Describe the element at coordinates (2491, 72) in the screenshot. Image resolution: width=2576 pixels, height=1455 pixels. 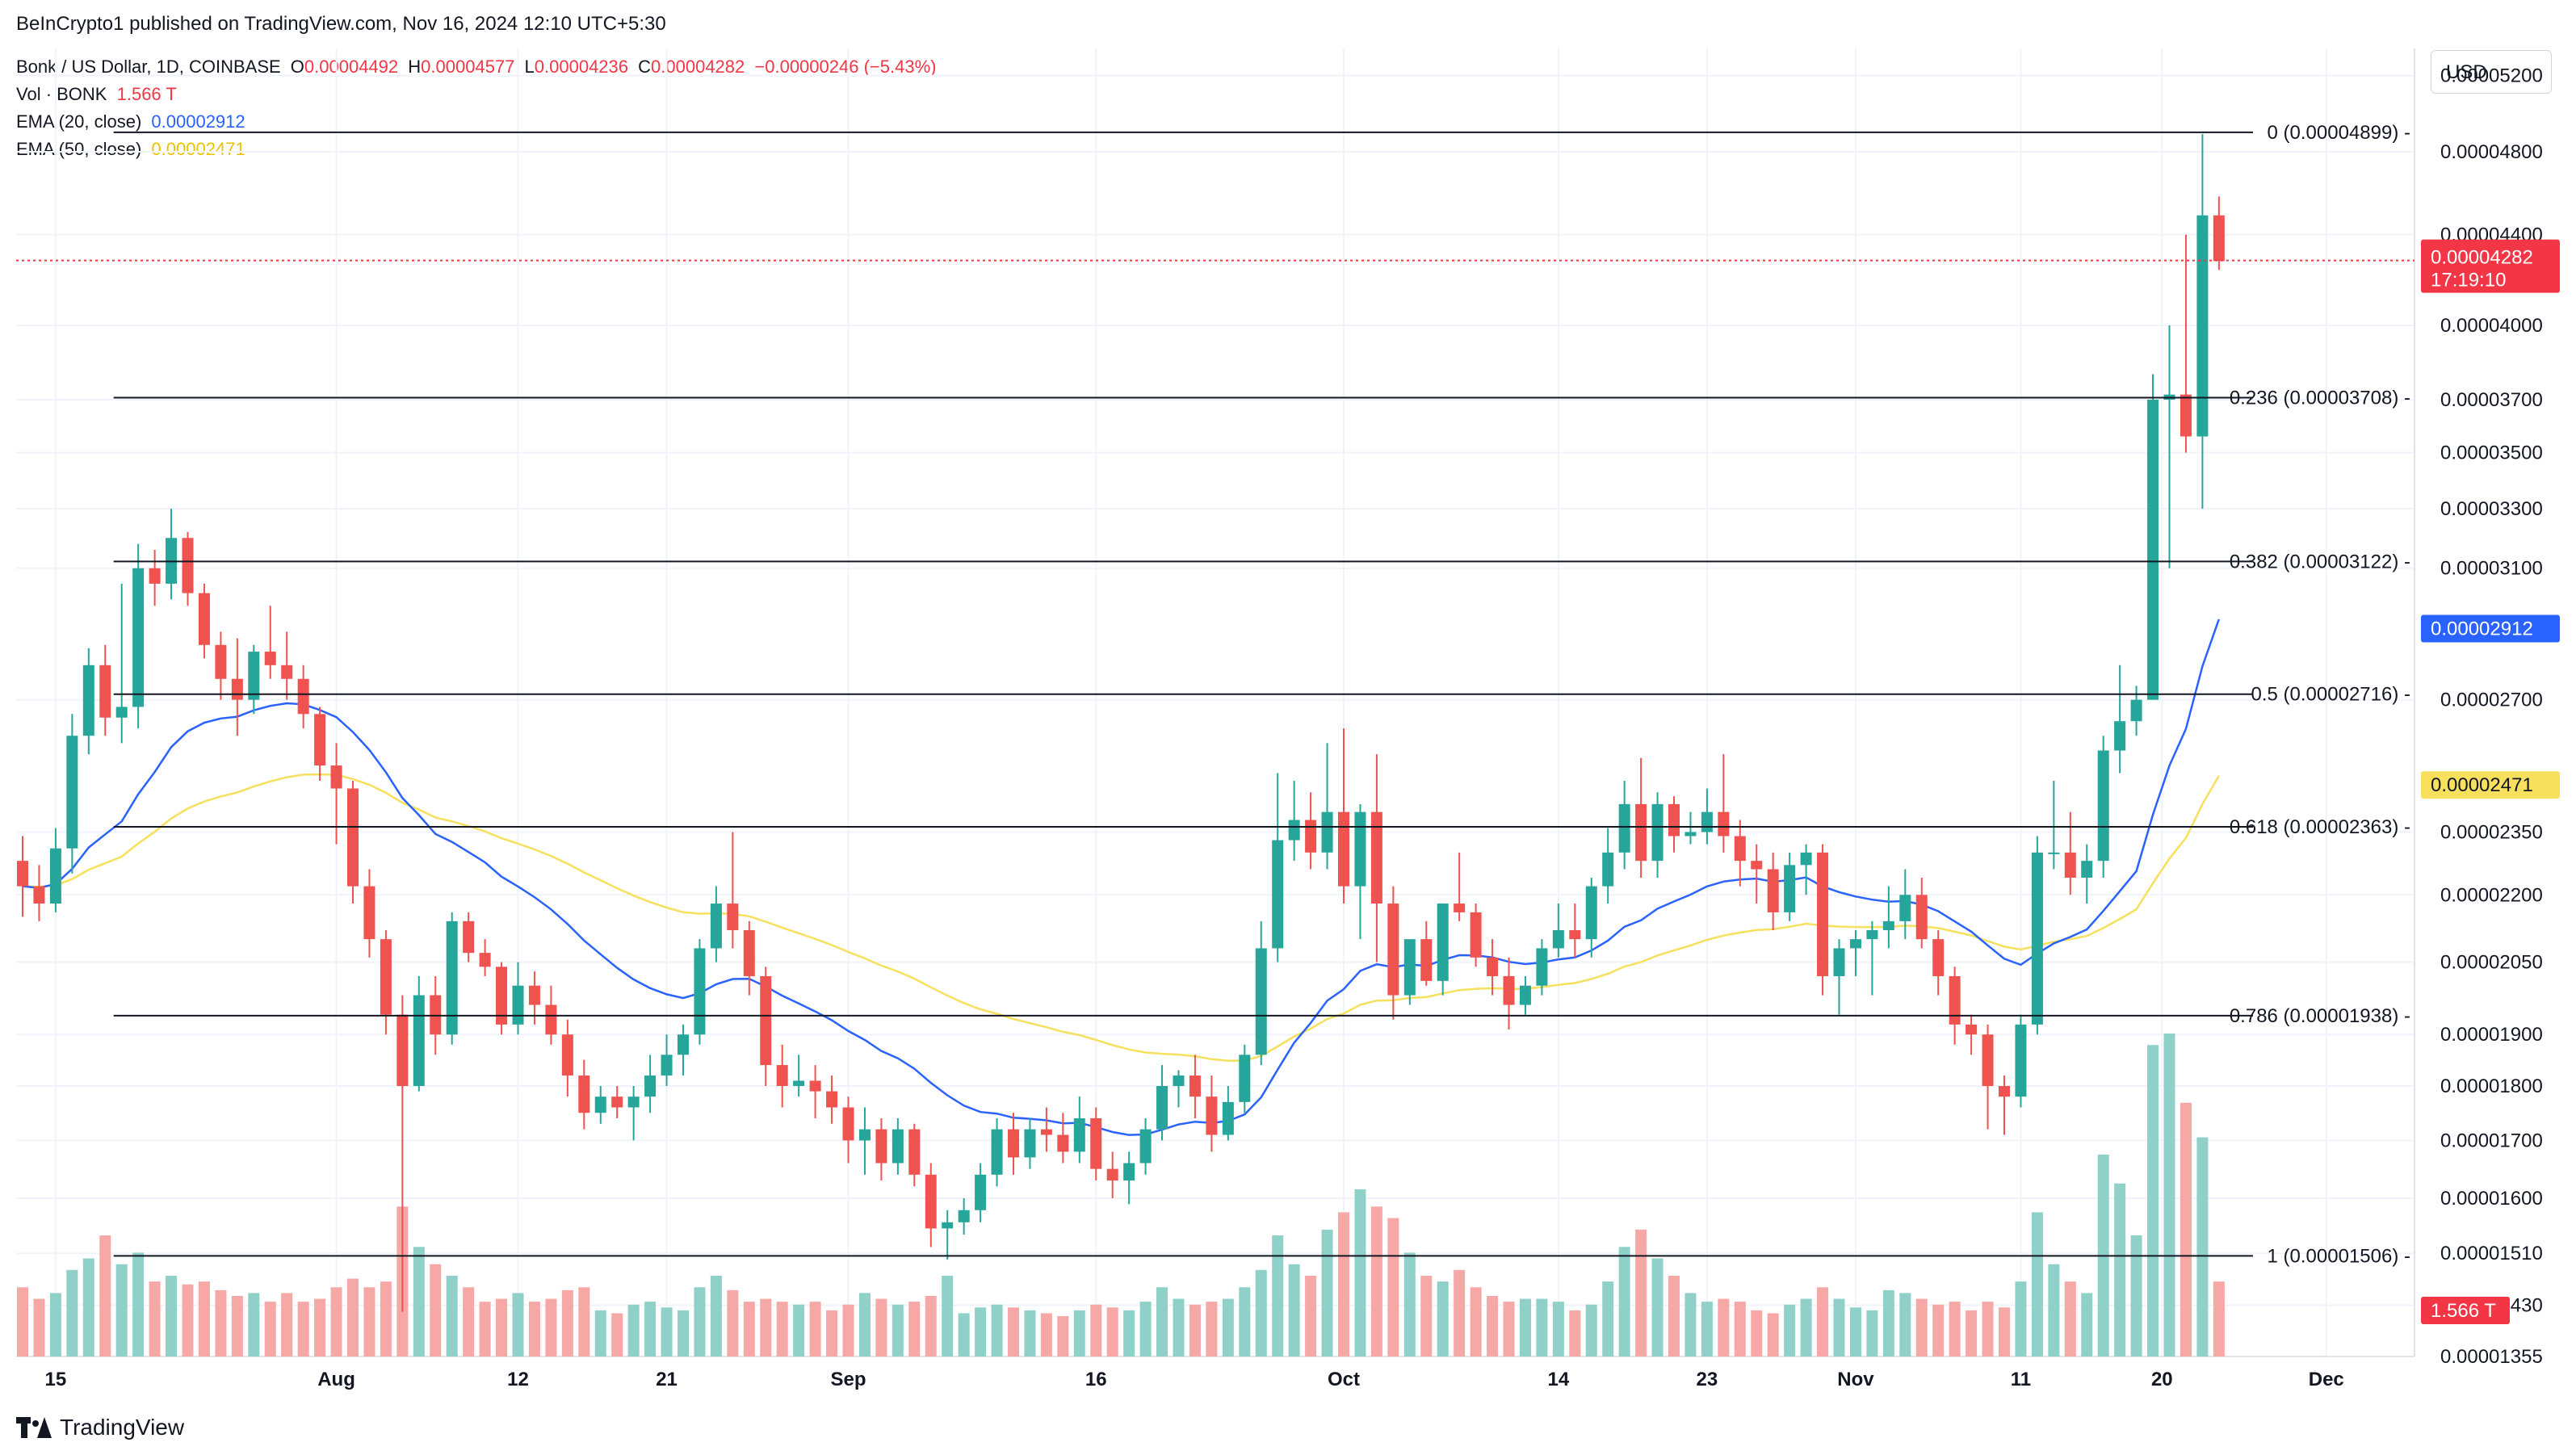
I see `currency-button: USD` at that location.